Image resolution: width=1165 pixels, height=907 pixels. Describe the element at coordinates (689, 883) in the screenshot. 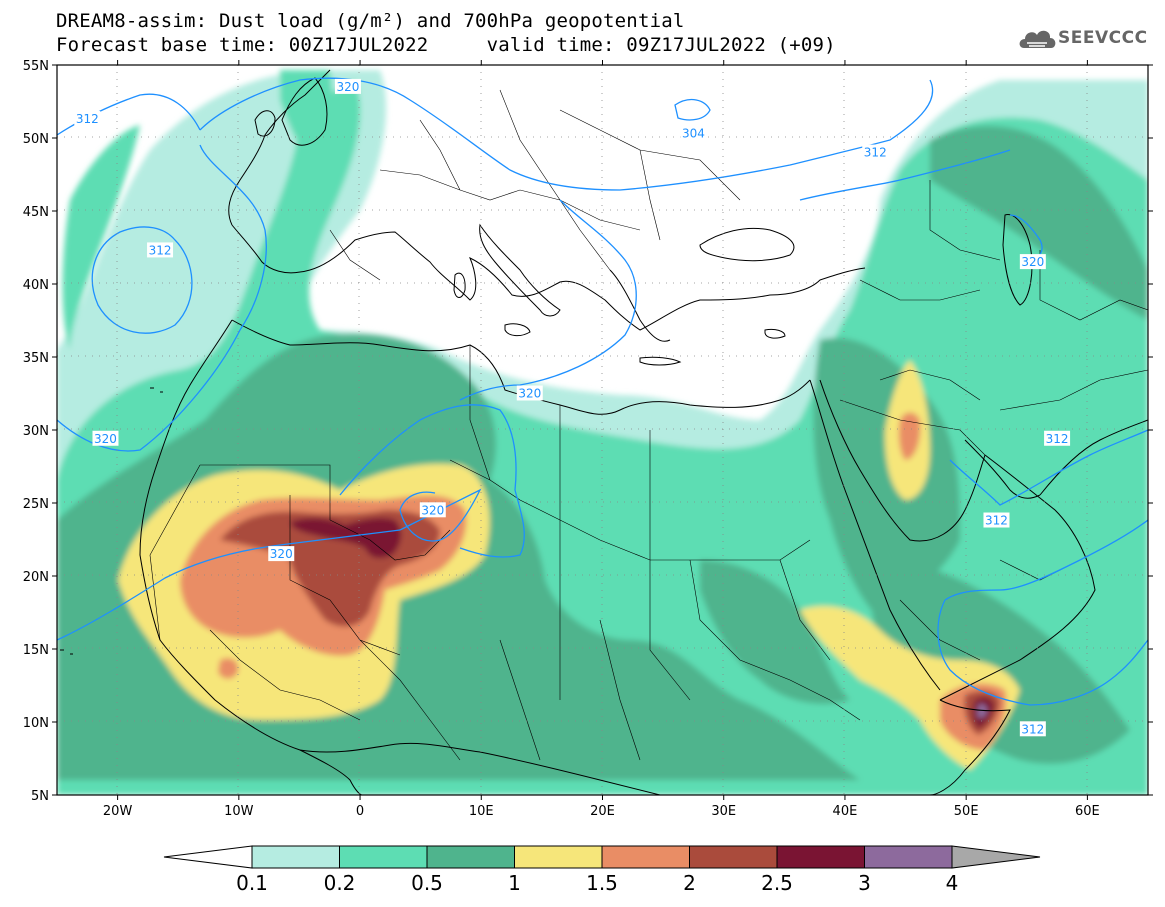

I see `colorbar-label: 2` at that location.